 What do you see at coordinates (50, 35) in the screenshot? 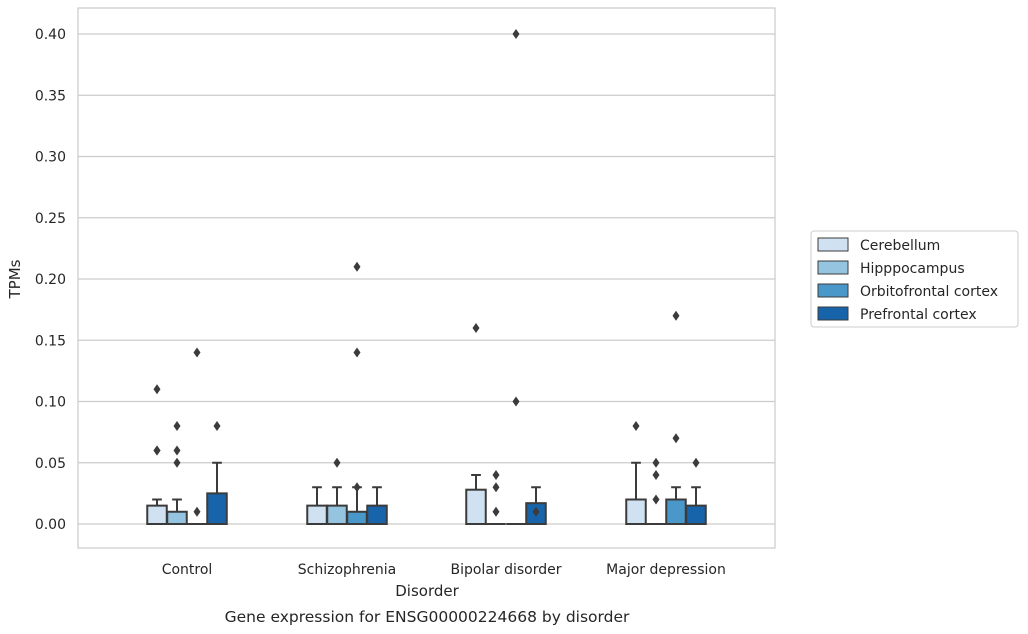
I see `y-tick-label: 0.40` at bounding box center [50, 35].